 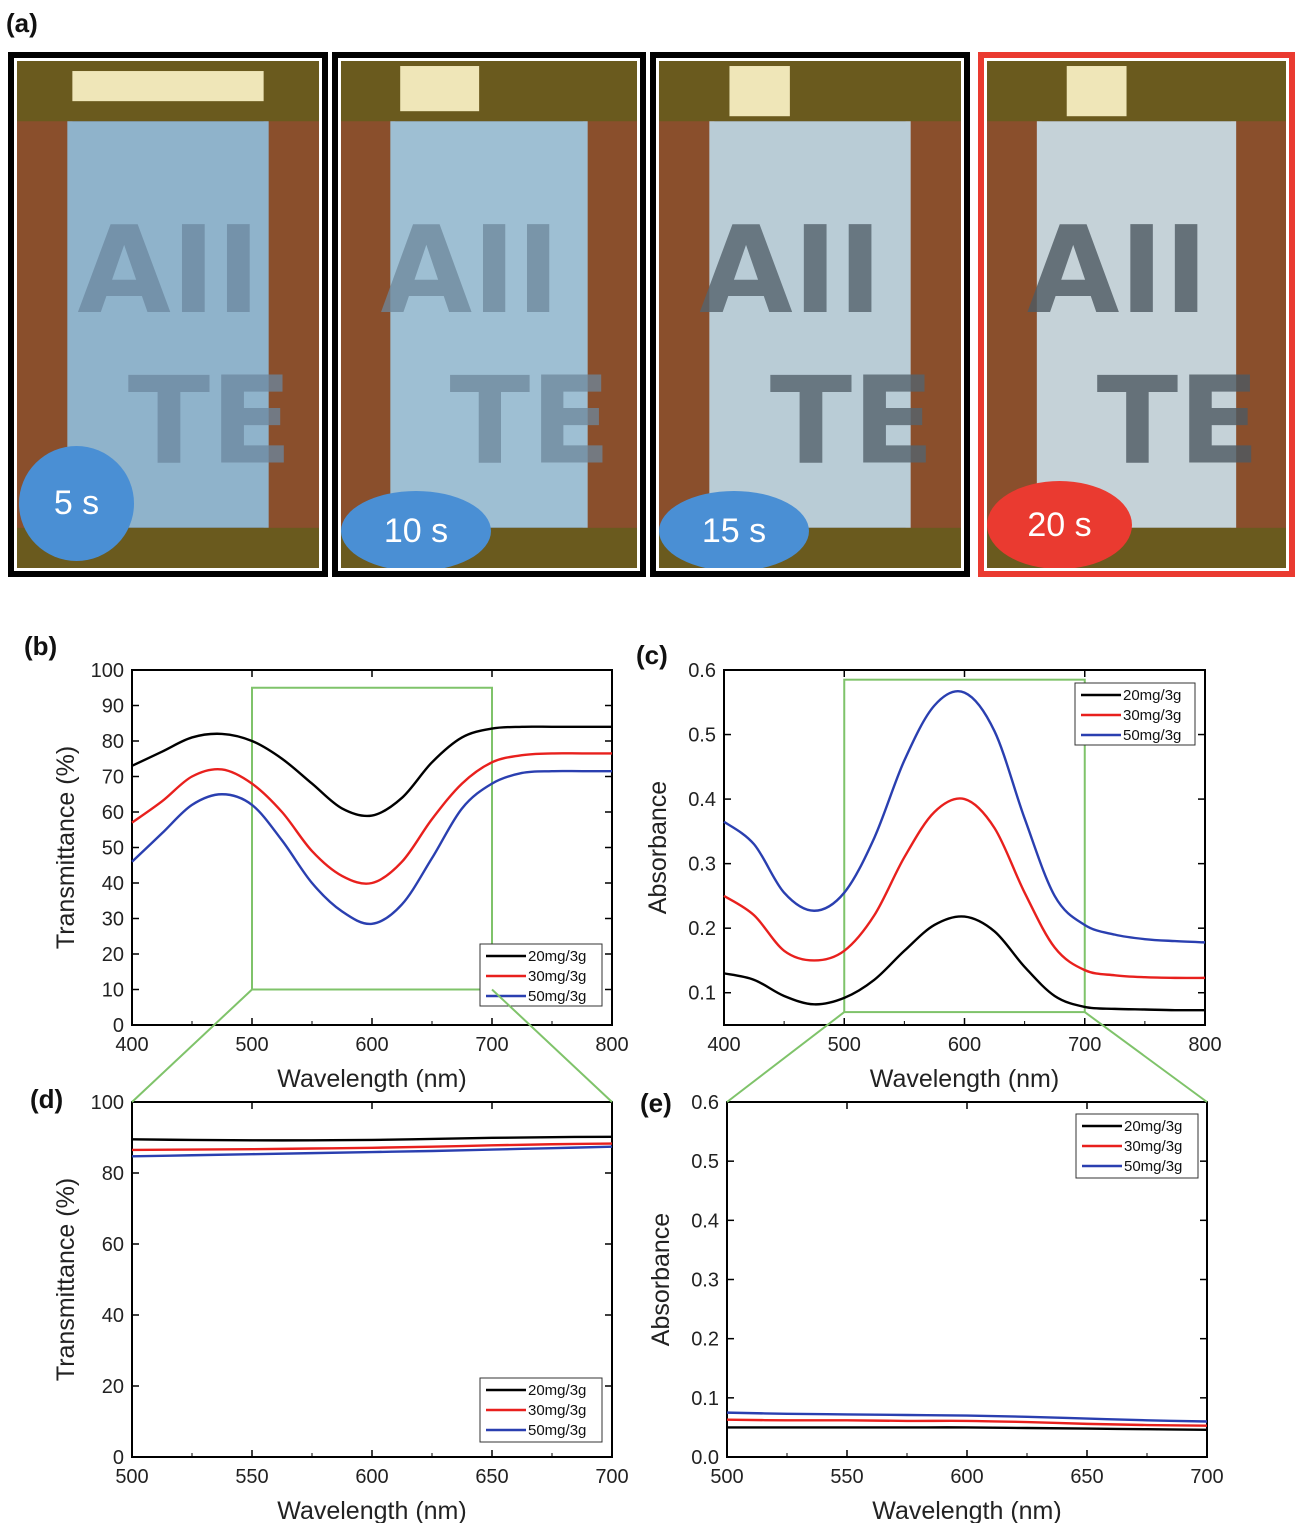 I want to click on y-tick-label: 40, so click(x=113, y=1316).